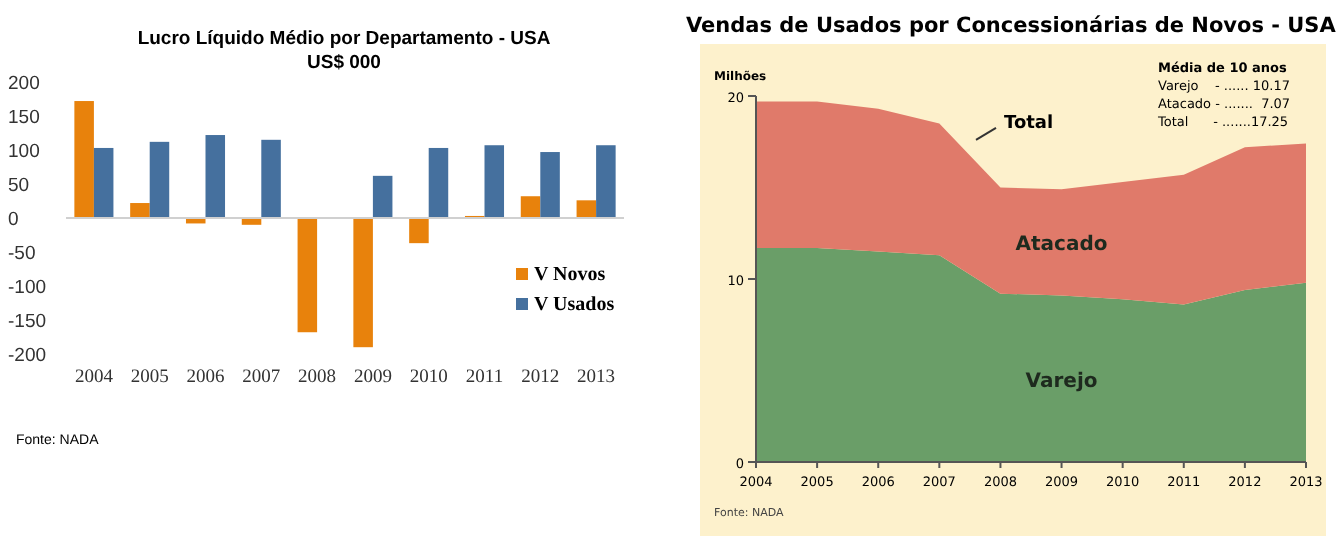 Image resolution: width=1340 pixels, height=542 pixels. I want to click on chart-title: Lucro Líquido Médio por Departamento - USA, so click(344, 39).